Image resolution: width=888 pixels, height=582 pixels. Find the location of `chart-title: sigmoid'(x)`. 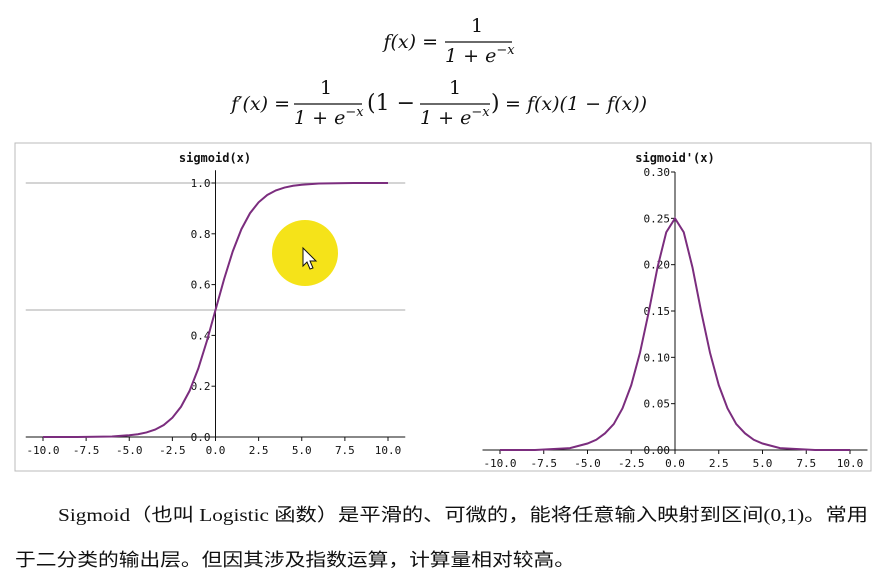

chart-title: sigmoid'(x) is located at coordinates (674, 158).